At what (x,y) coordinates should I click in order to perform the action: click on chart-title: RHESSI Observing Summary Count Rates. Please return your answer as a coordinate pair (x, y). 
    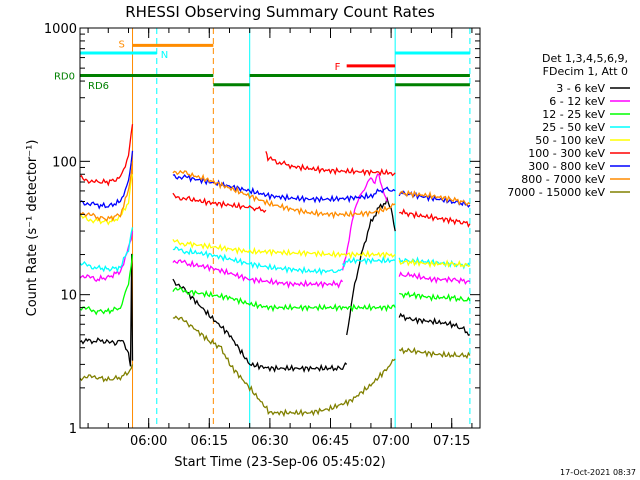
    Looking at the image, I should click on (280, 12).